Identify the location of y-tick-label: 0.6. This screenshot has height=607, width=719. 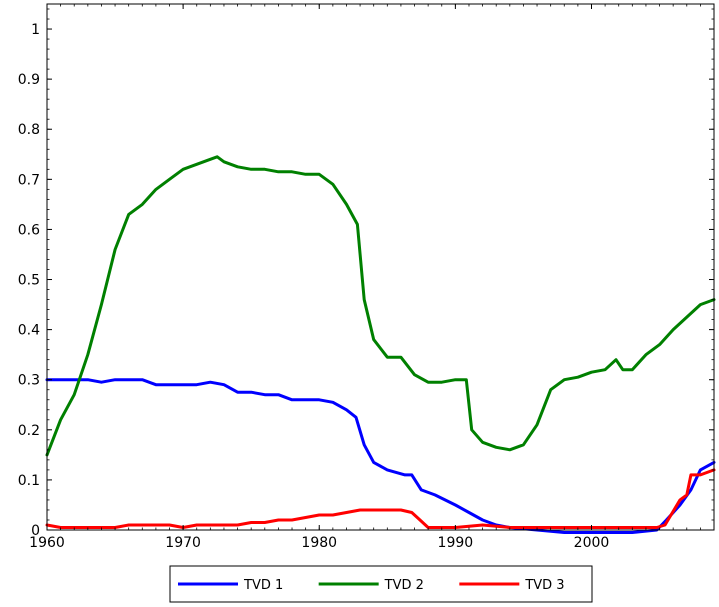
(29, 230).